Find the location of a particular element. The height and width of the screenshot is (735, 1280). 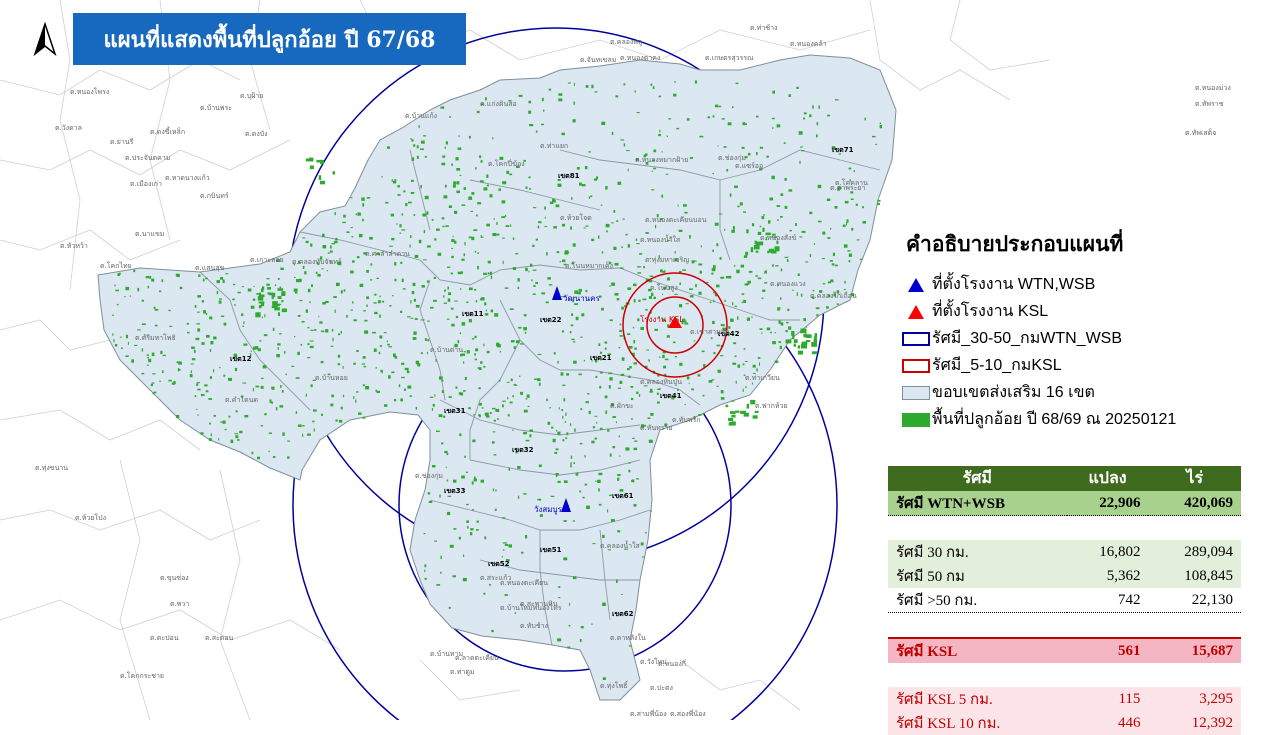

factory-marker-ksl is located at coordinates (675, 322).